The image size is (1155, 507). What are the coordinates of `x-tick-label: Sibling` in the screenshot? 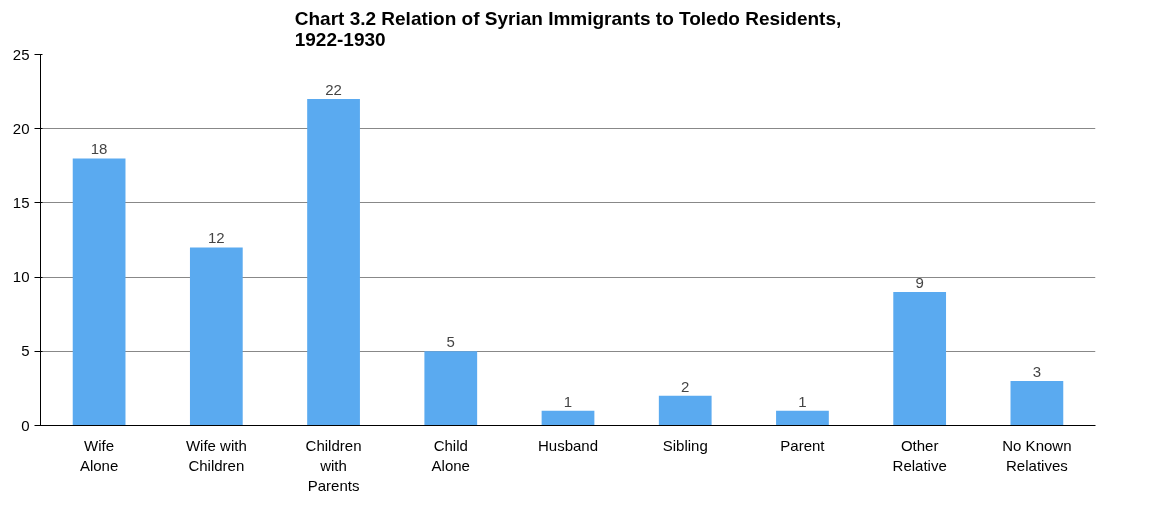 It's located at (685, 445).